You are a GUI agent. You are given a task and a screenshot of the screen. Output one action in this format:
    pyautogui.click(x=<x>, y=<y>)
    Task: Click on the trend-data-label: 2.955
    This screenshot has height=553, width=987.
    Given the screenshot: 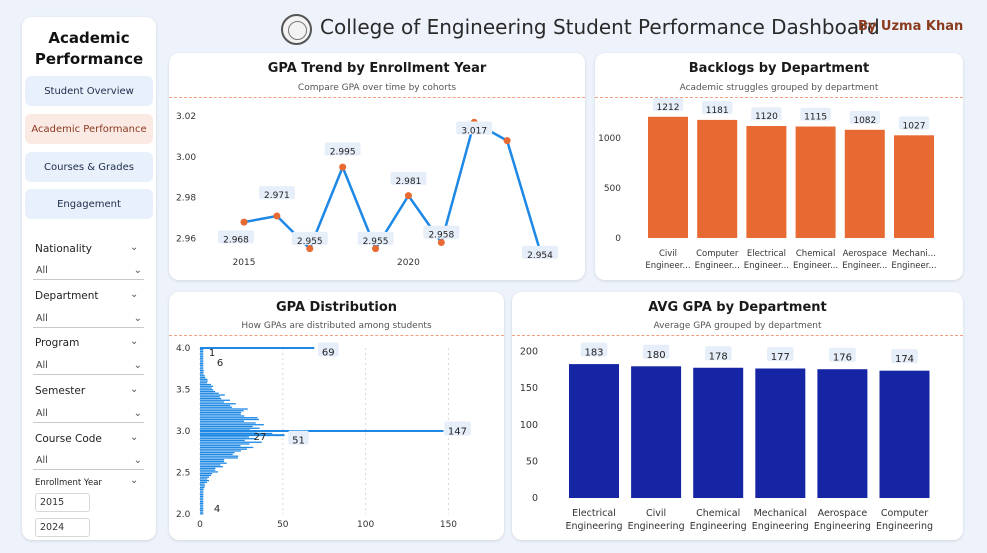 What is the action you would take?
    pyautogui.click(x=310, y=242)
    